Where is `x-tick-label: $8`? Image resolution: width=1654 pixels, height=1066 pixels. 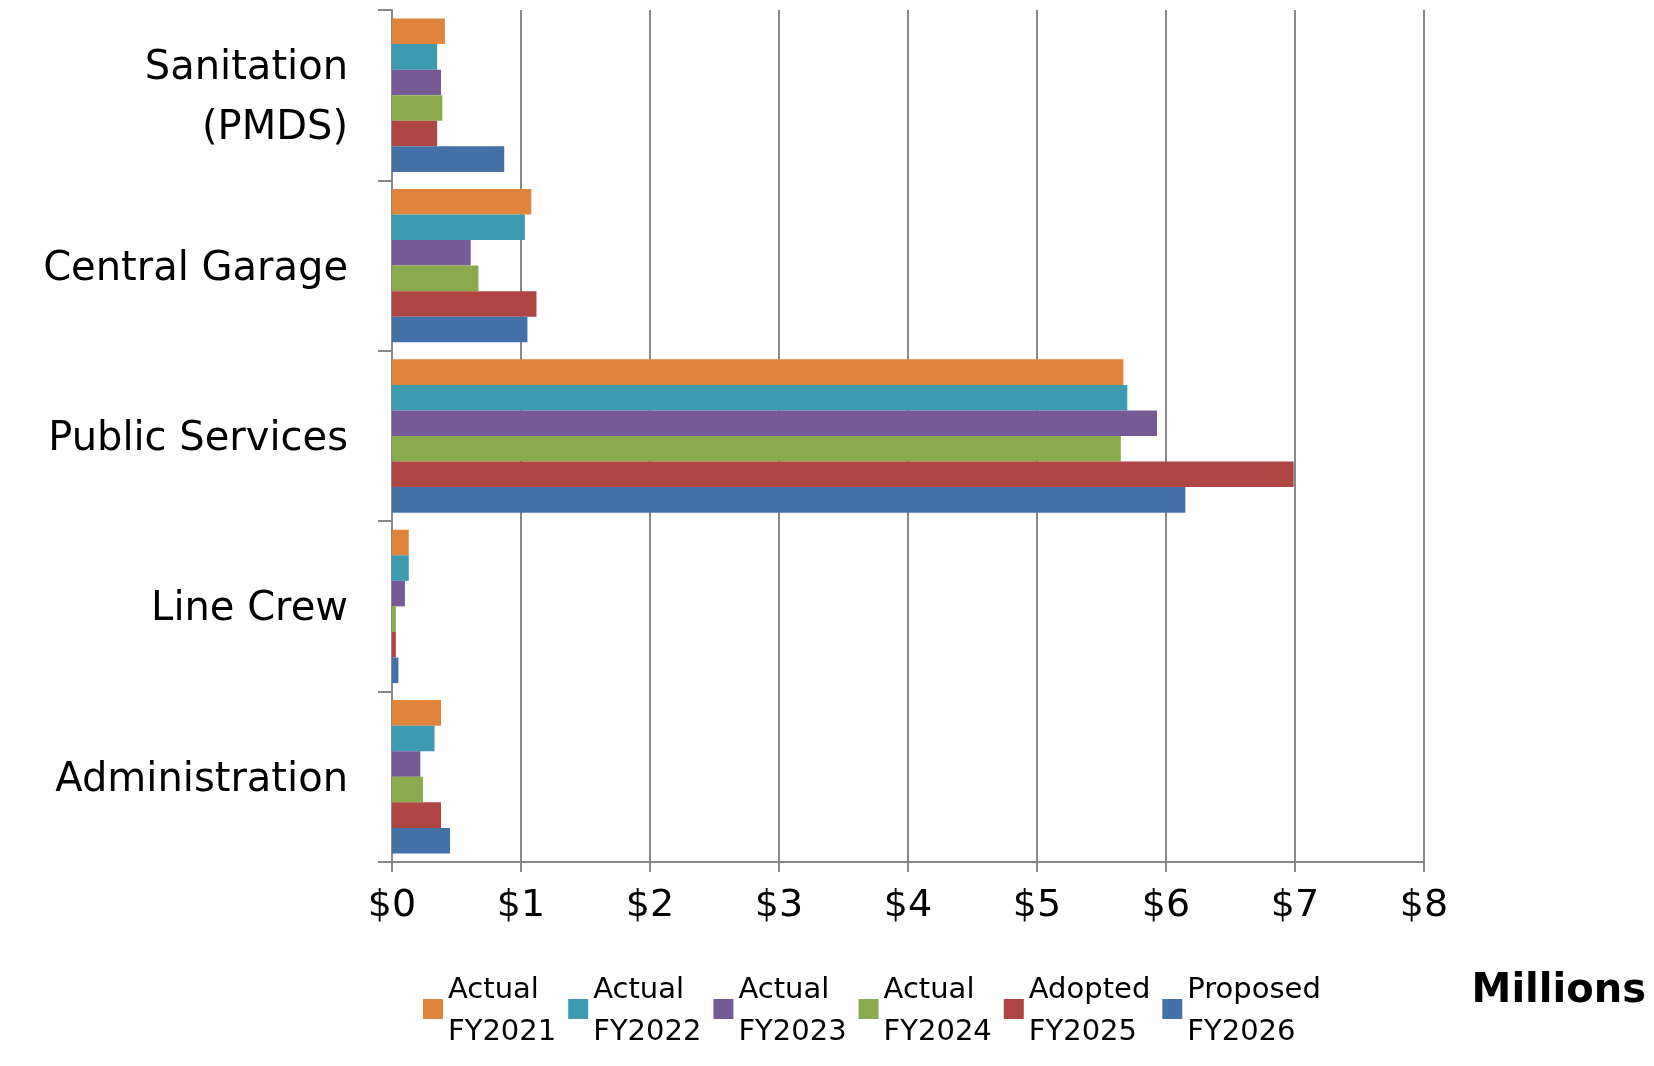
x-tick-label: $8 is located at coordinates (1424, 903).